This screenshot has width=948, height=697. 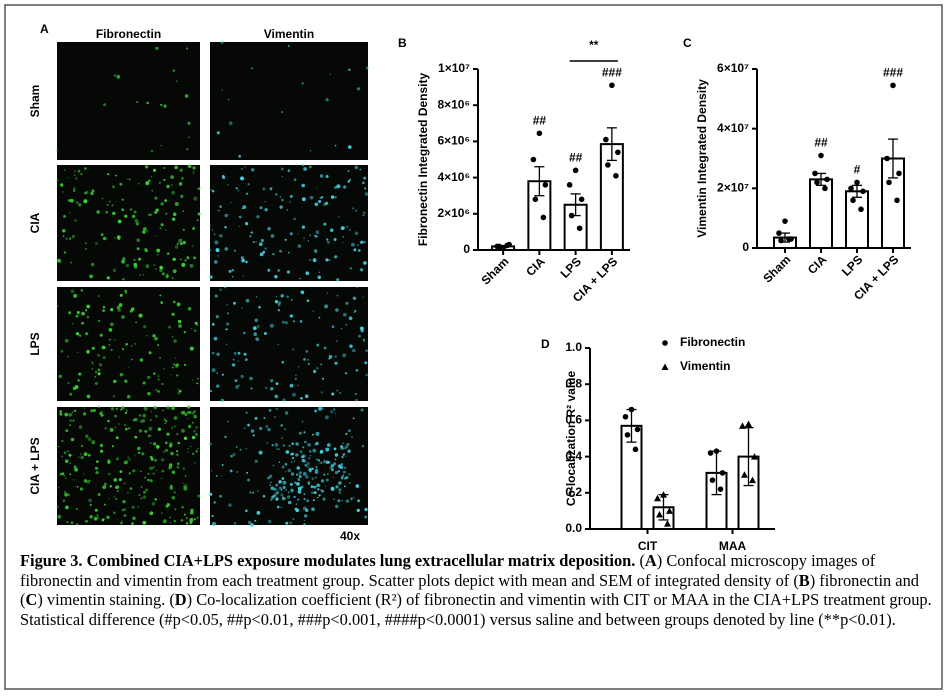 What do you see at coordinates (573, 456) in the screenshot?
I see `y-tick-label: 0.4` at bounding box center [573, 456].